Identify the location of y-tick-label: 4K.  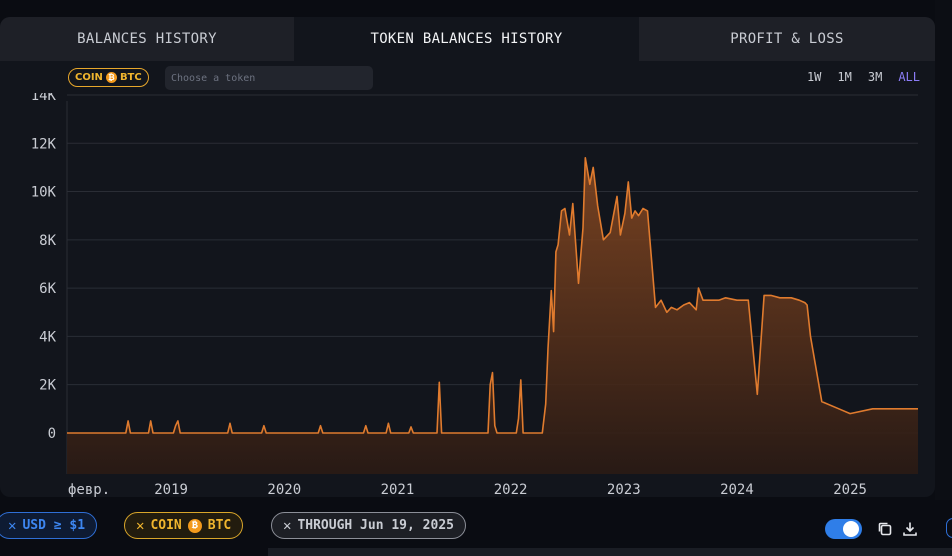
(47, 337).